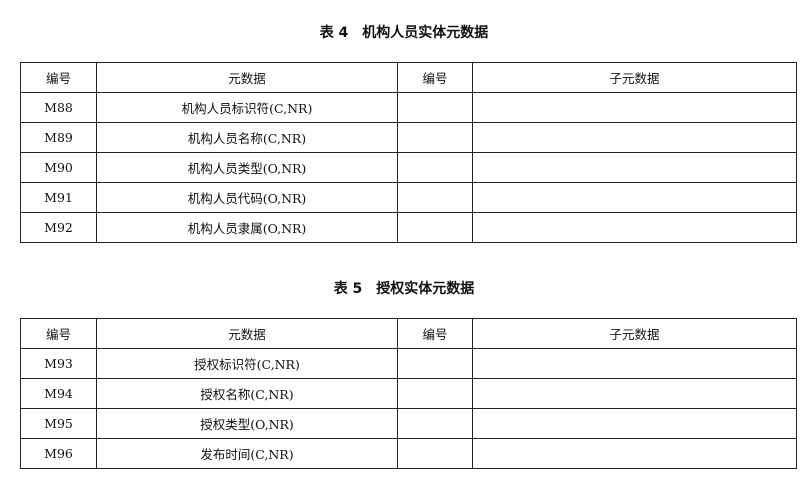 Image resolution: width=808 pixels, height=484 pixels. Describe the element at coordinates (58, 227) in the screenshot. I see `table-cell: M92` at that location.